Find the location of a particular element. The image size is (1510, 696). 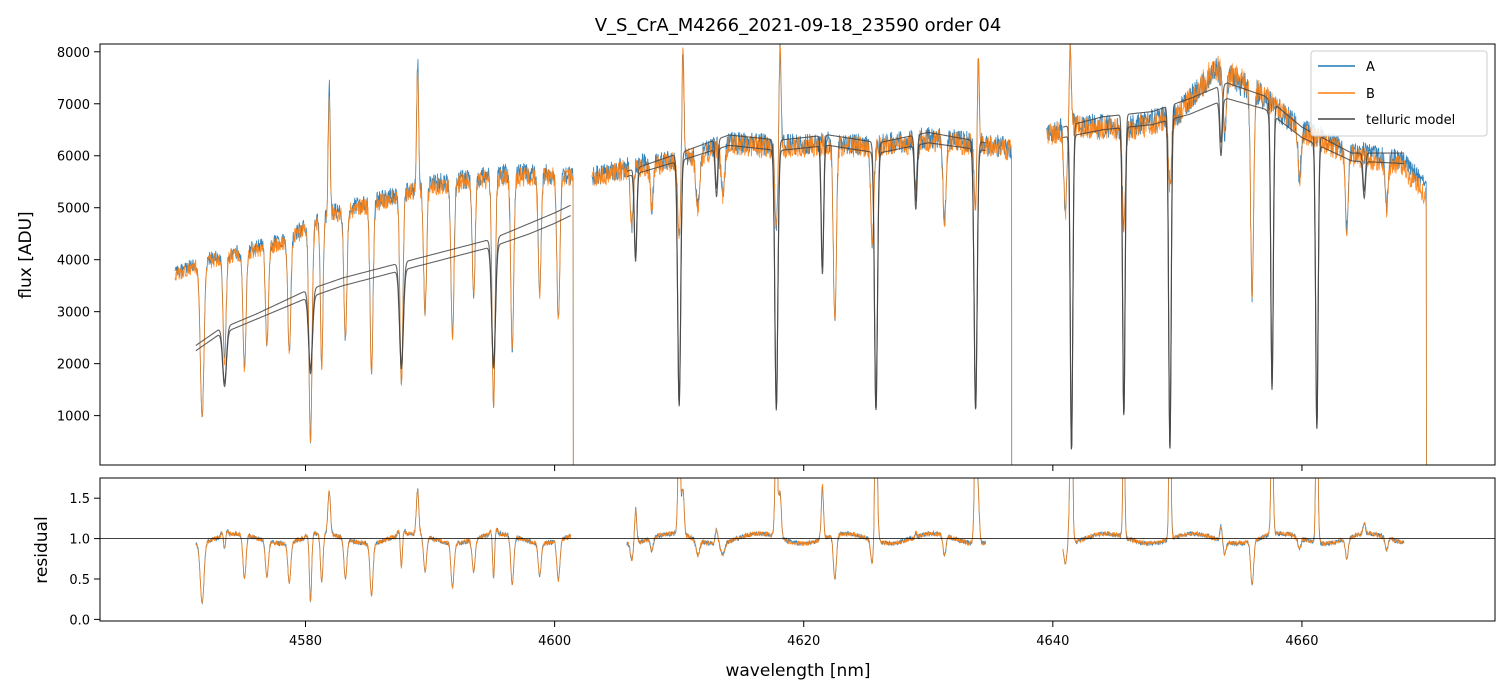

residual-y-tick-label: 0.0 is located at coordinates (79, 620).